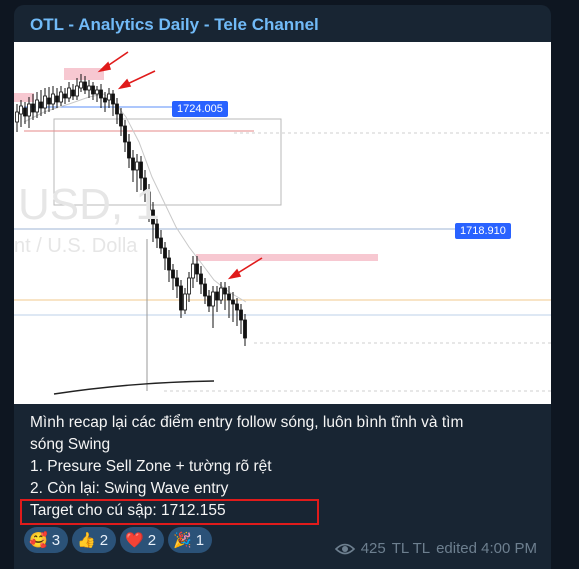 Image resolution: width=579 pixels, height=569 pixels. What do you see at coordinates (411, 548) in the screenshot?
I see `post-author: TL TL` at bounding box center [411, 548].